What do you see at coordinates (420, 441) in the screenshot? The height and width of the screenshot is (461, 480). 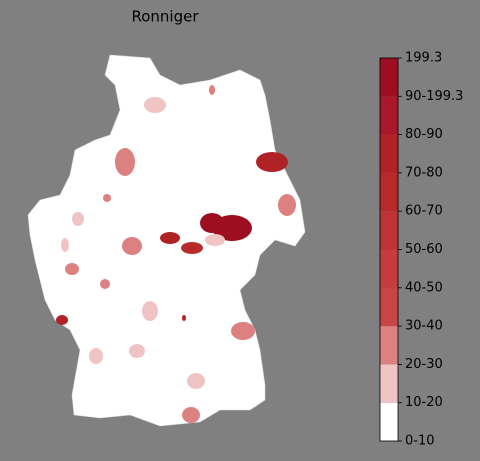 I see `colorbar-label: 0-10` at bounding box center [420, 441].